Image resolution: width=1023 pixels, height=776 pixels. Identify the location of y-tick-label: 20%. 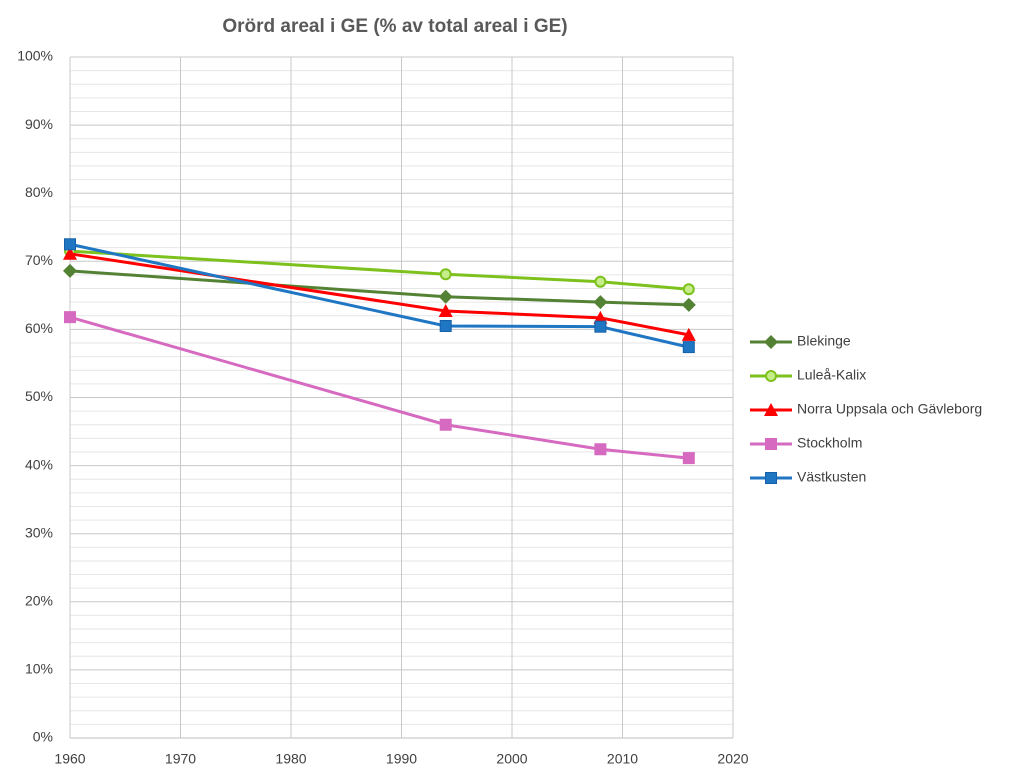
(39, 601).